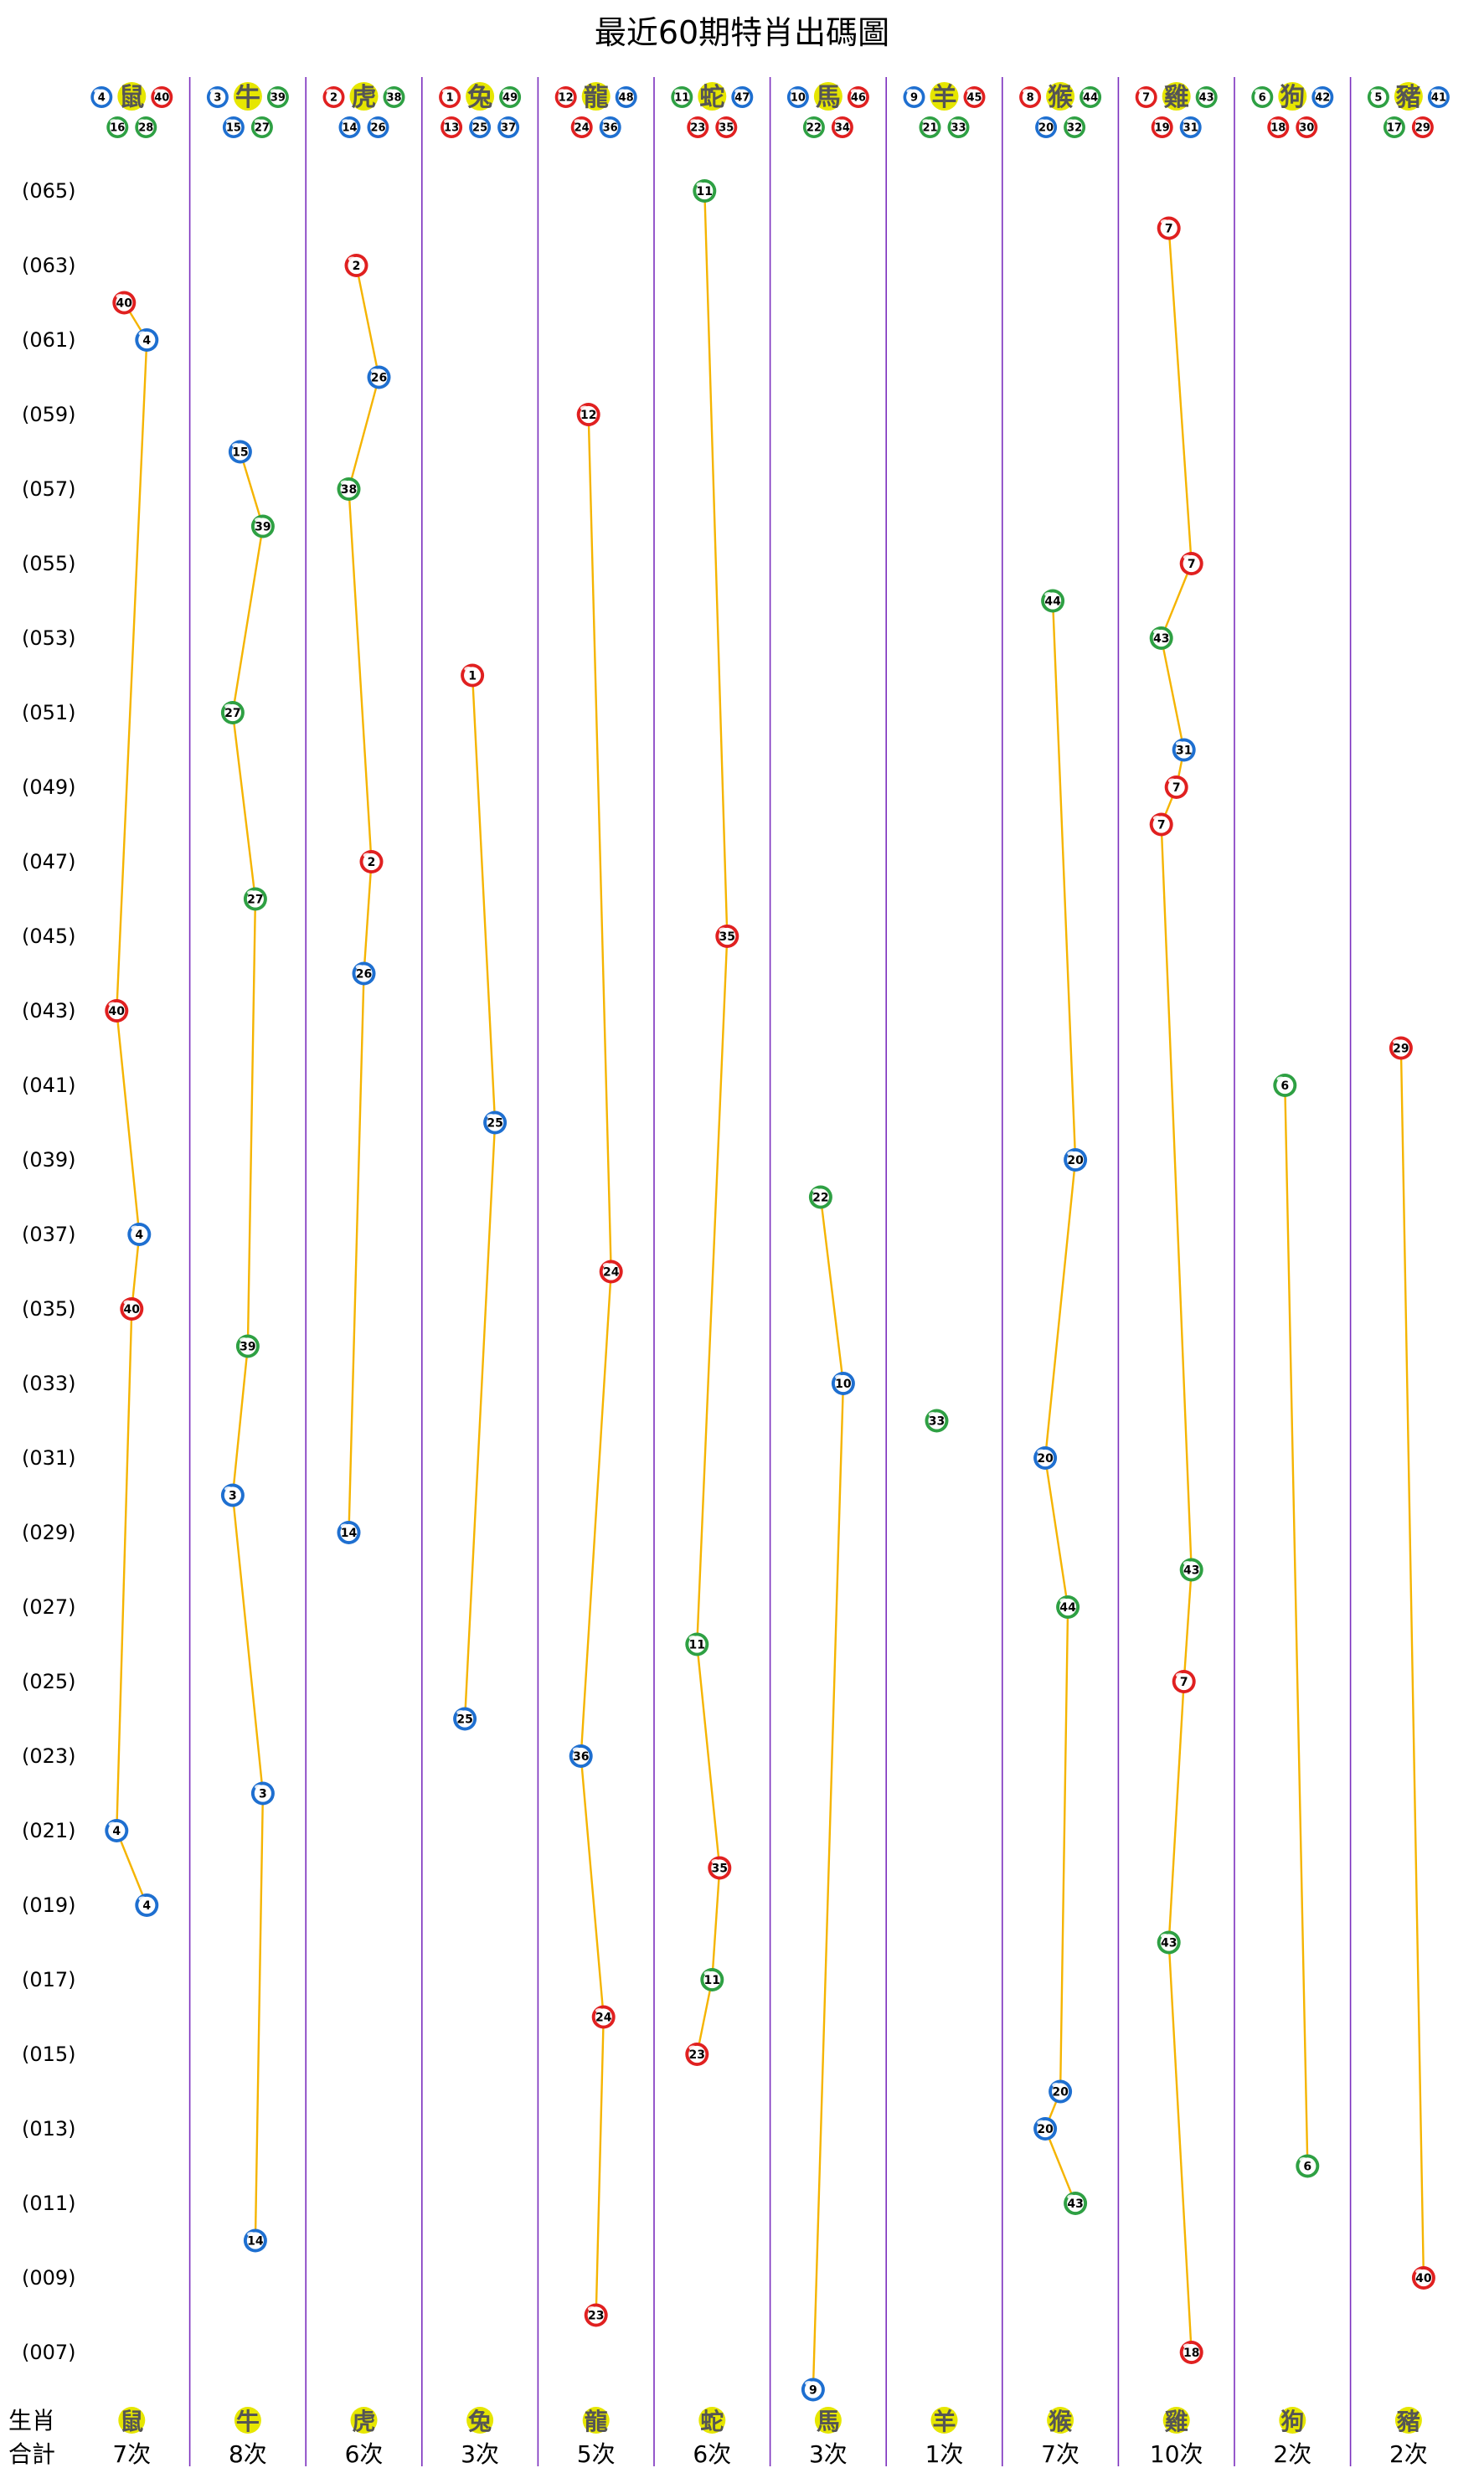 This screenshot has width=1484, height=2473. Describe the element at coordinates (480, 2421) in the screenshot. I see `footer-zodiac: 兔` at that location.